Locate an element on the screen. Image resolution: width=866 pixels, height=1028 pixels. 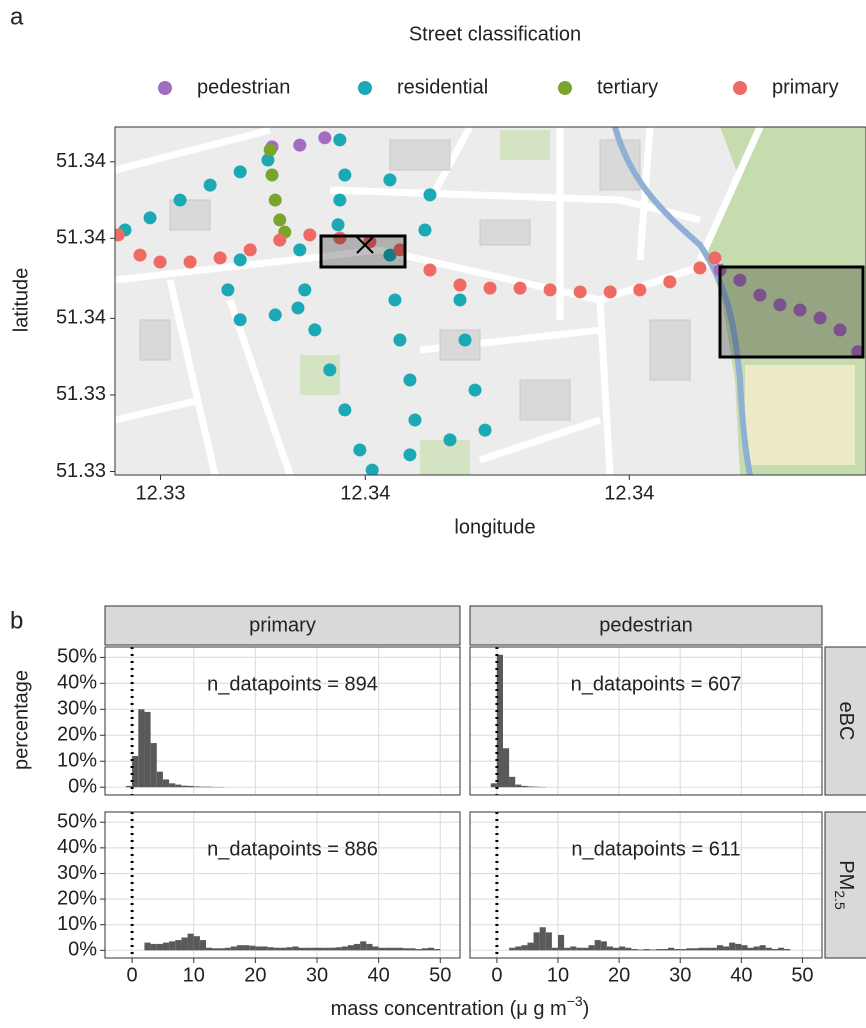
strip-label-main: PM is located at coordinates (846, 875).